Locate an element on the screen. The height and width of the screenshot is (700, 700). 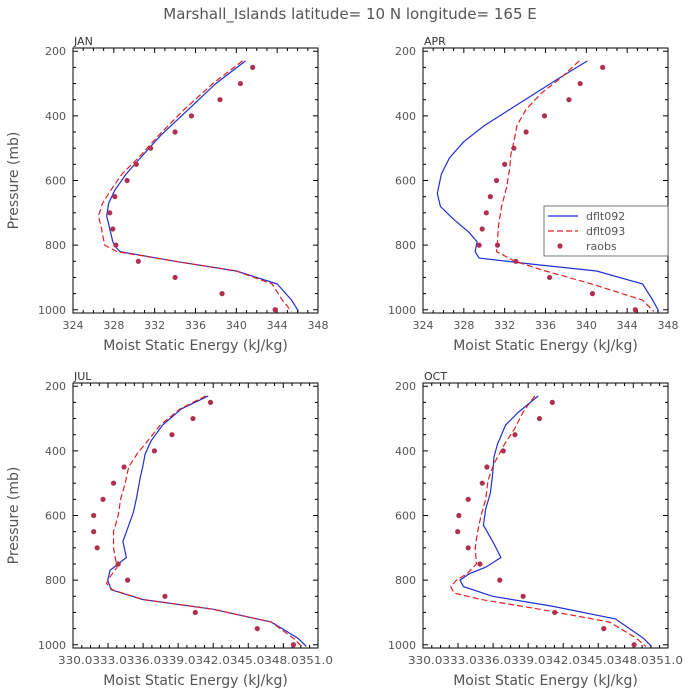
x-tick-label: 51.0 is located at coordinates (319, 660).